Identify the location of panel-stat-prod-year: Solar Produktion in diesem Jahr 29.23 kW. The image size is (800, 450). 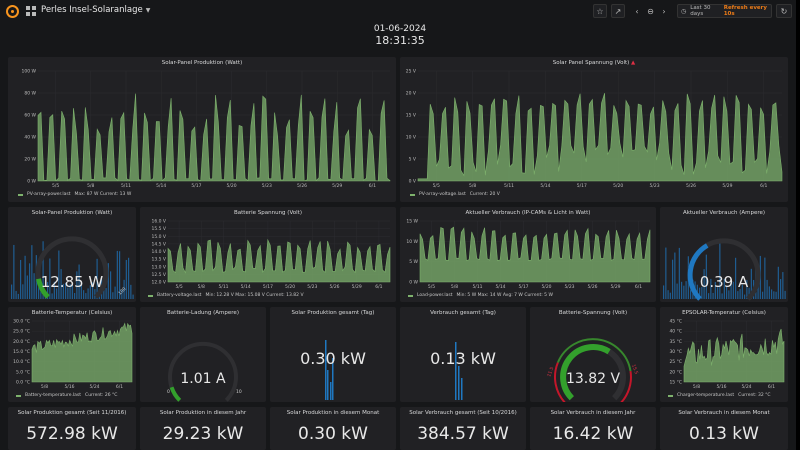
(203, 428).